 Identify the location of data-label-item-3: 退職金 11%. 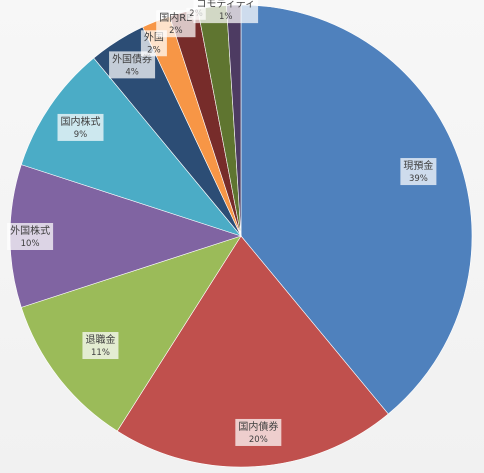
(100, 346).